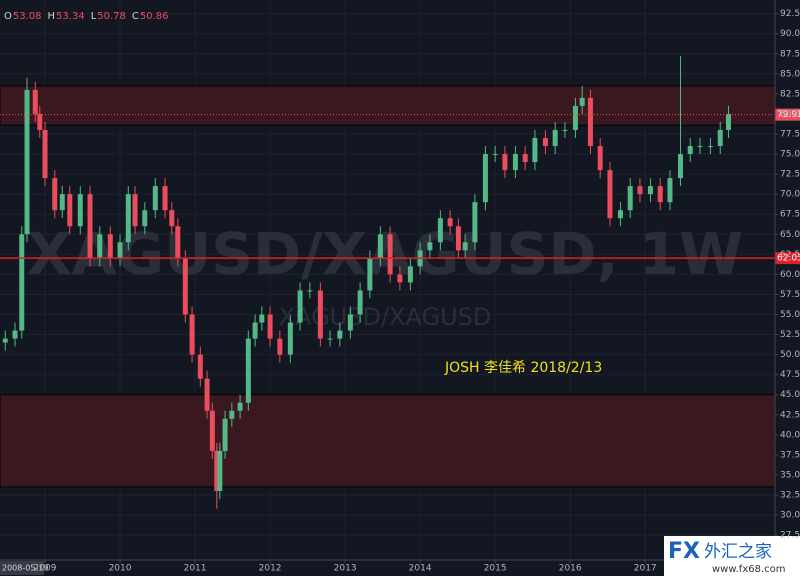 The width and height of the screenshot is (800, 576). I want to click on y-tick-label: 55.00, so click(790, 315).